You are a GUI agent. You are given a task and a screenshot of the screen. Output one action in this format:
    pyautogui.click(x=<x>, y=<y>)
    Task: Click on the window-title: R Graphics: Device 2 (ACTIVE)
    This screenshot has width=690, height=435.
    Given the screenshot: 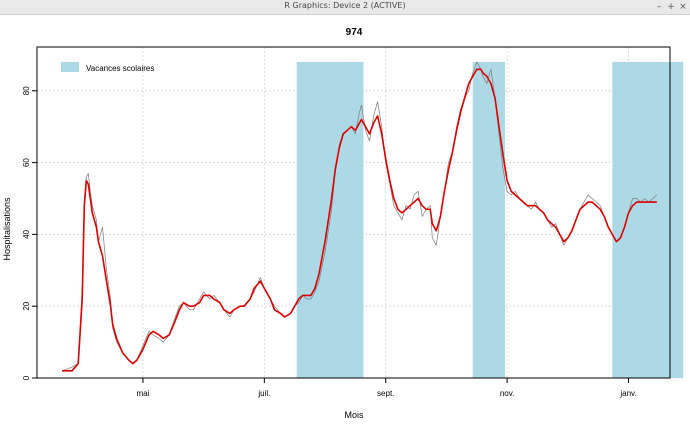 What is the action you would take?
    pyautogui.click(x=345, y=5)
    